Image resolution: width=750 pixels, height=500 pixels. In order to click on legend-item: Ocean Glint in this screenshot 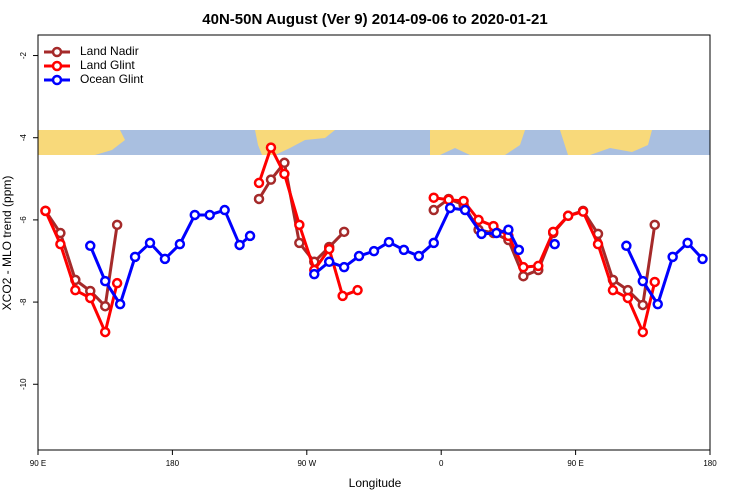, I will do `click(94, 79)`.